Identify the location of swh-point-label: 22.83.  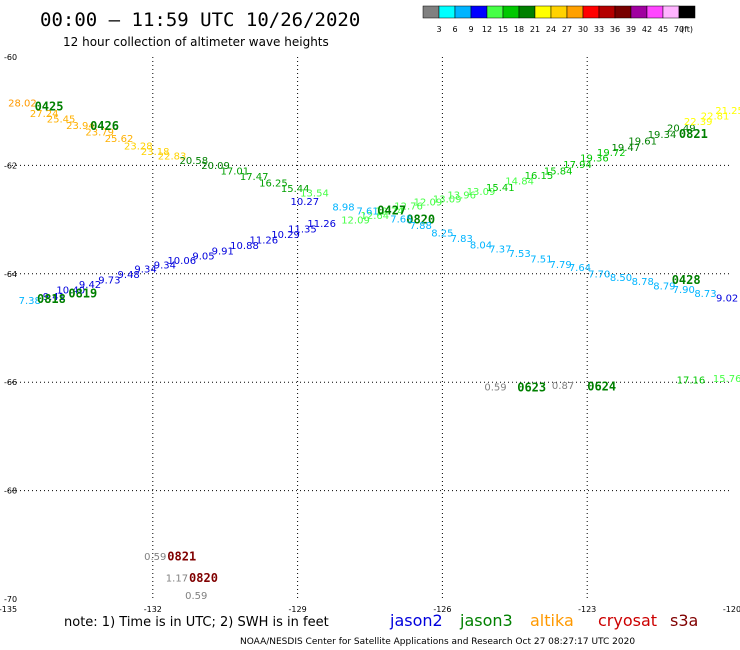
(172, 156).